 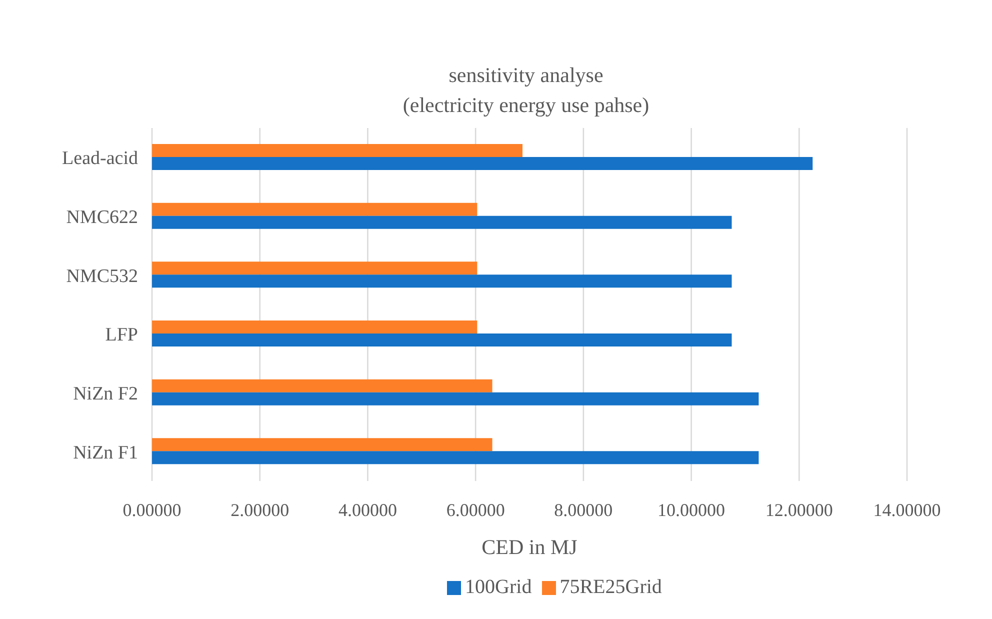 What do you see at coordinates (121, 335) in the screenshot?
I see `y-tick-label: LFP` at bounding box center [121, 335].